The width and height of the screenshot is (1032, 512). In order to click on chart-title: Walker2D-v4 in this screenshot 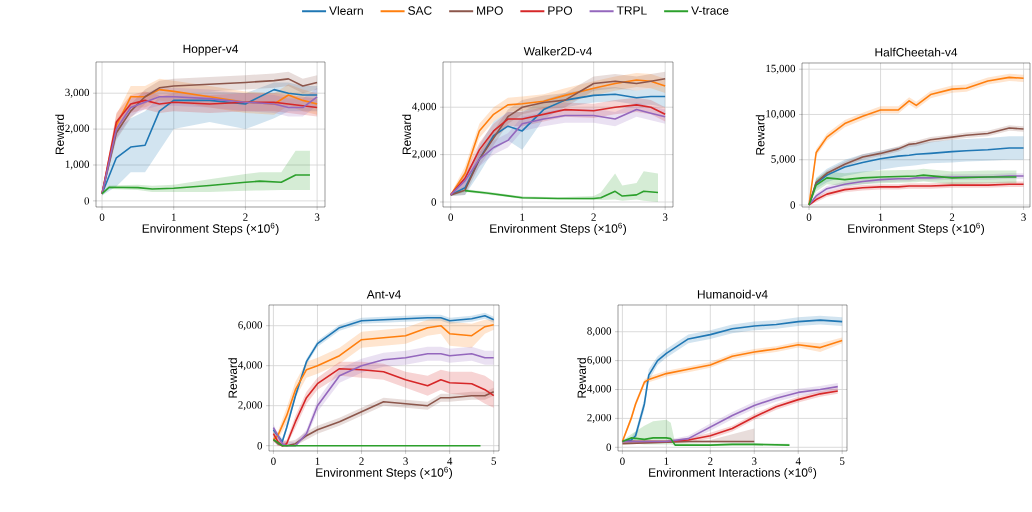, I will do `click(557, 51)`.